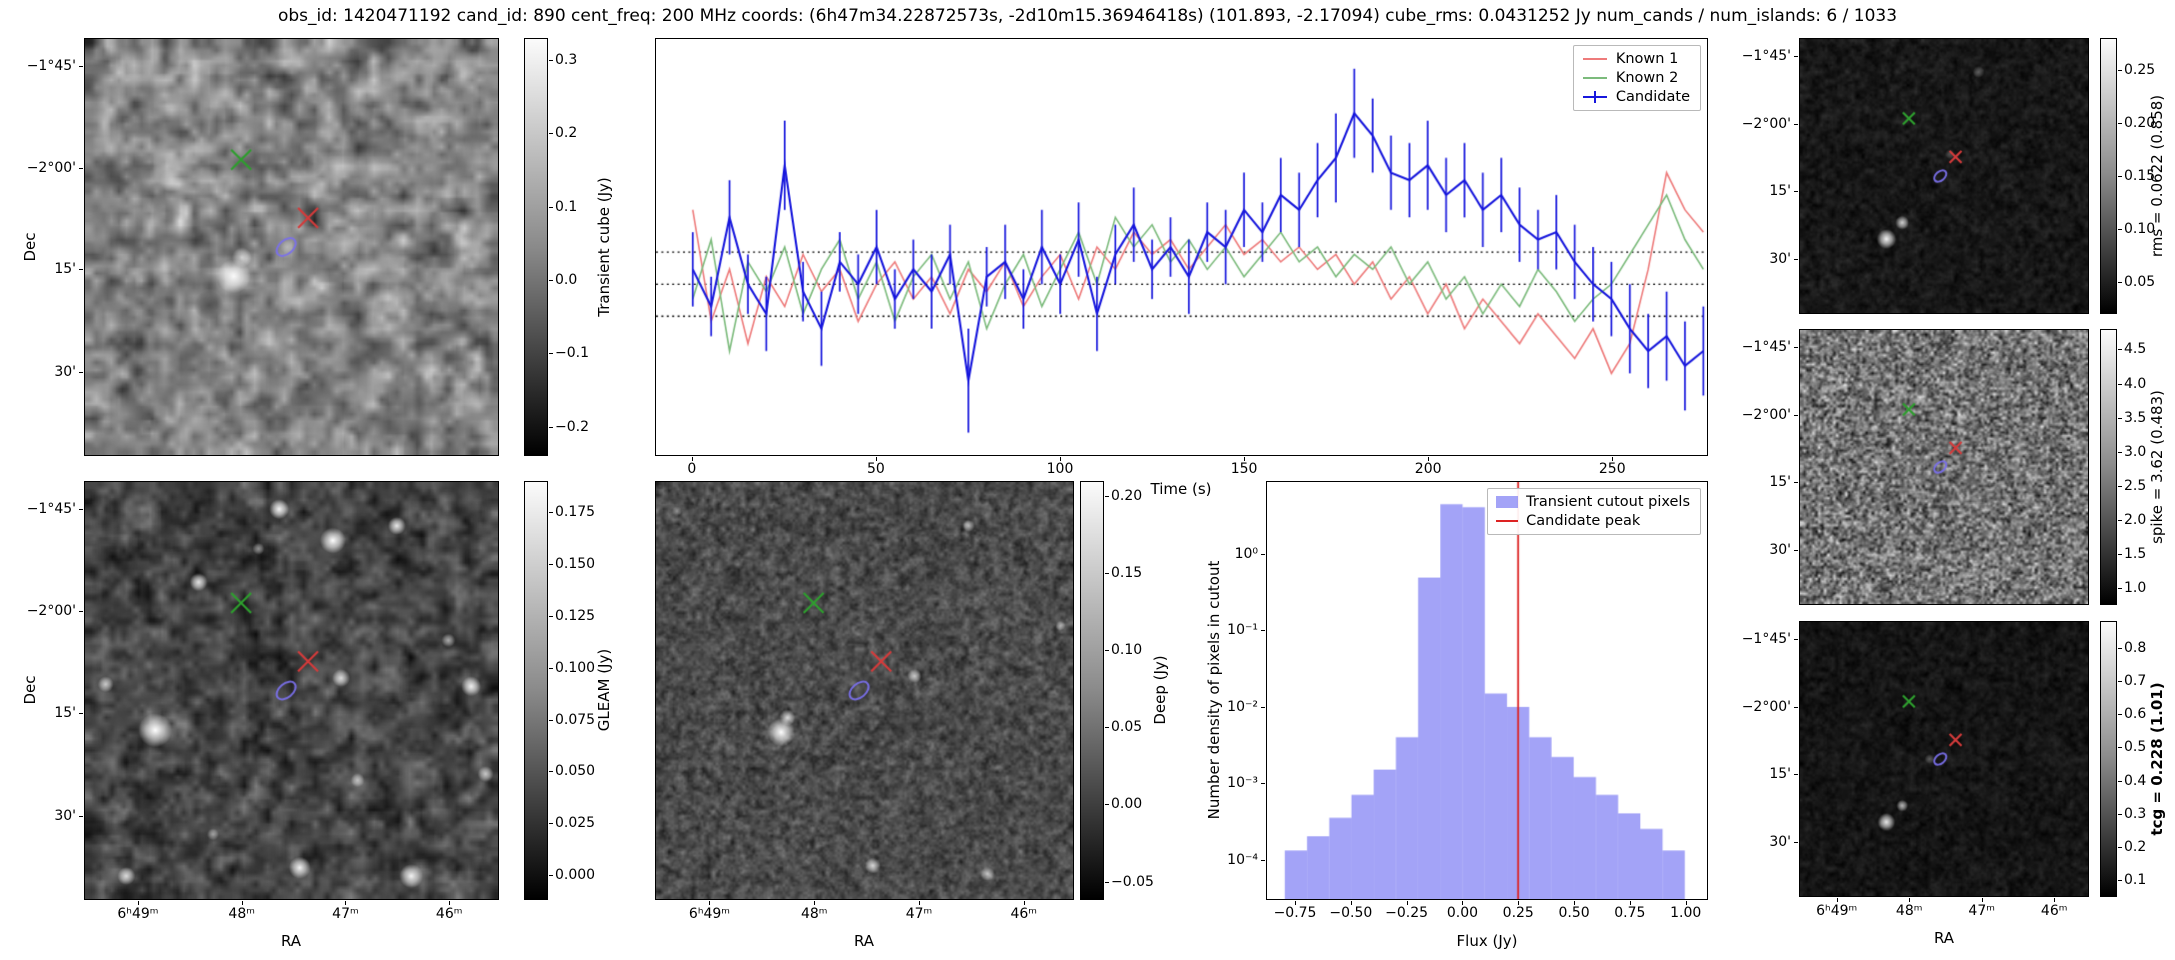  What do you see at coordinates (1981, 911) in the screenshot?
I see `tick-label: 47ᵐ` at bounding box center [1981, 911].